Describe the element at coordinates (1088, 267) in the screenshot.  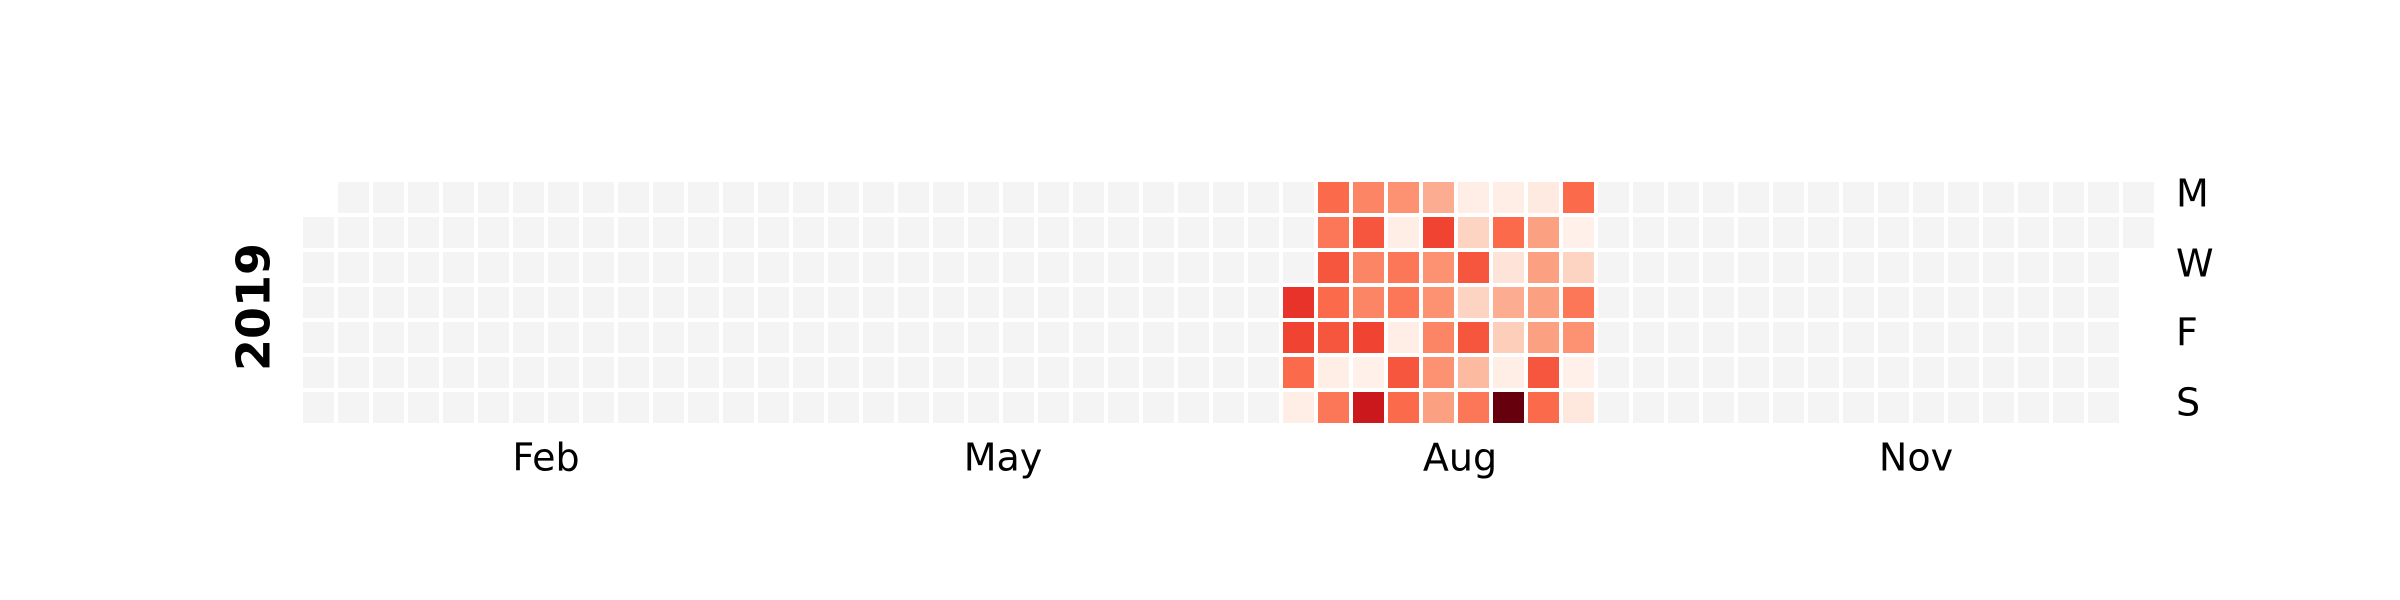
I see `heatmap-cell-week-22-wed` at that location.